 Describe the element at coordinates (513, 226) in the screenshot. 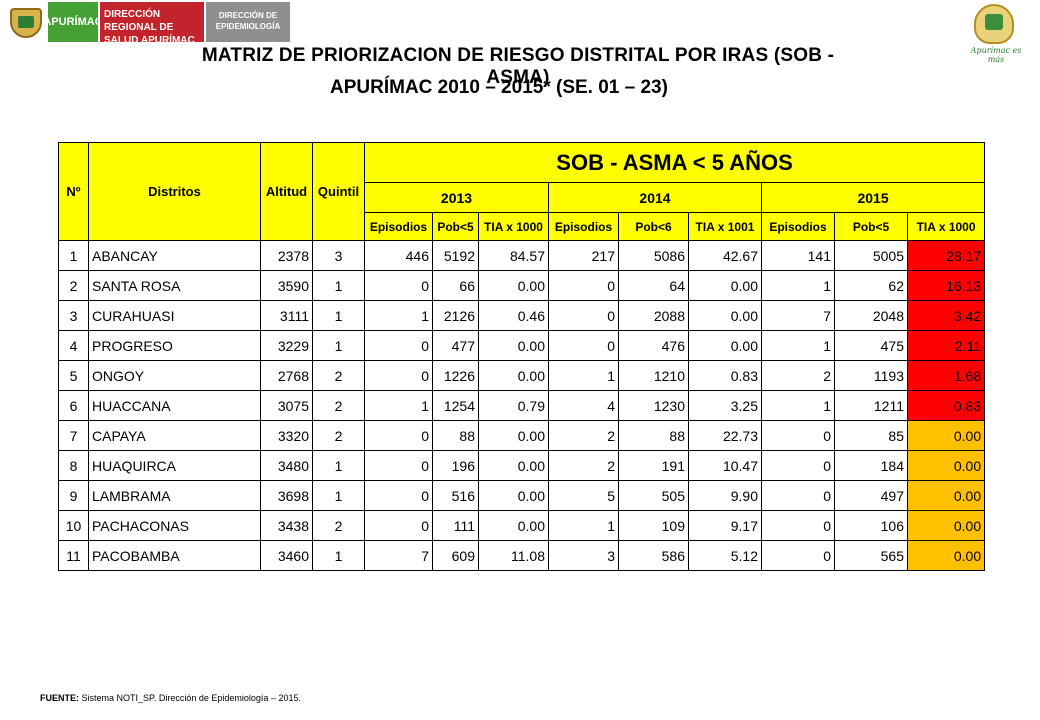

I see `header-tia-2013: TIA x 1000` at that location.